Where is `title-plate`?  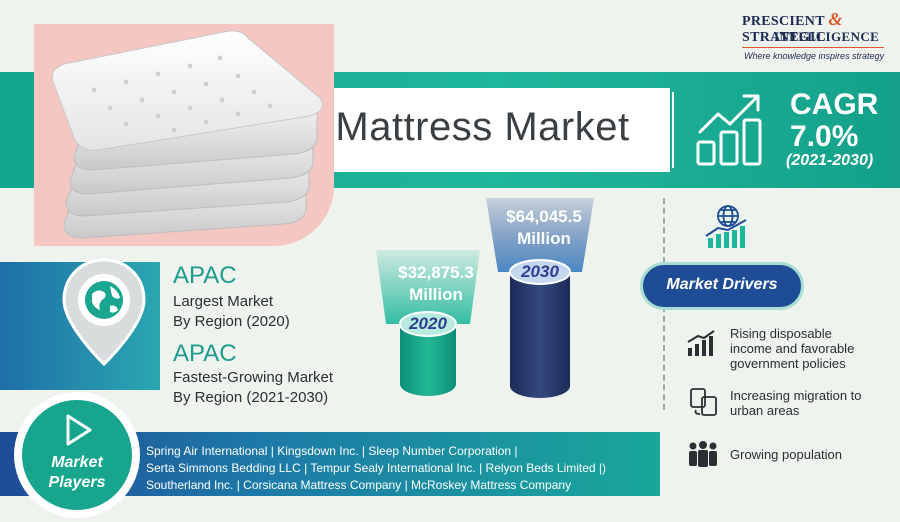 title-plate is located at coordinates (485, 130).